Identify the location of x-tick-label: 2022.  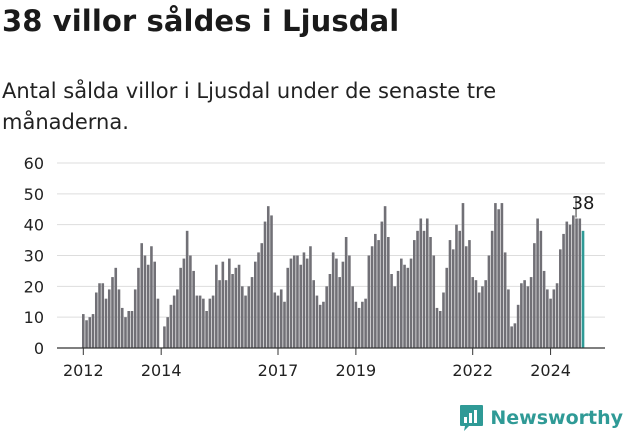
(472, 370).